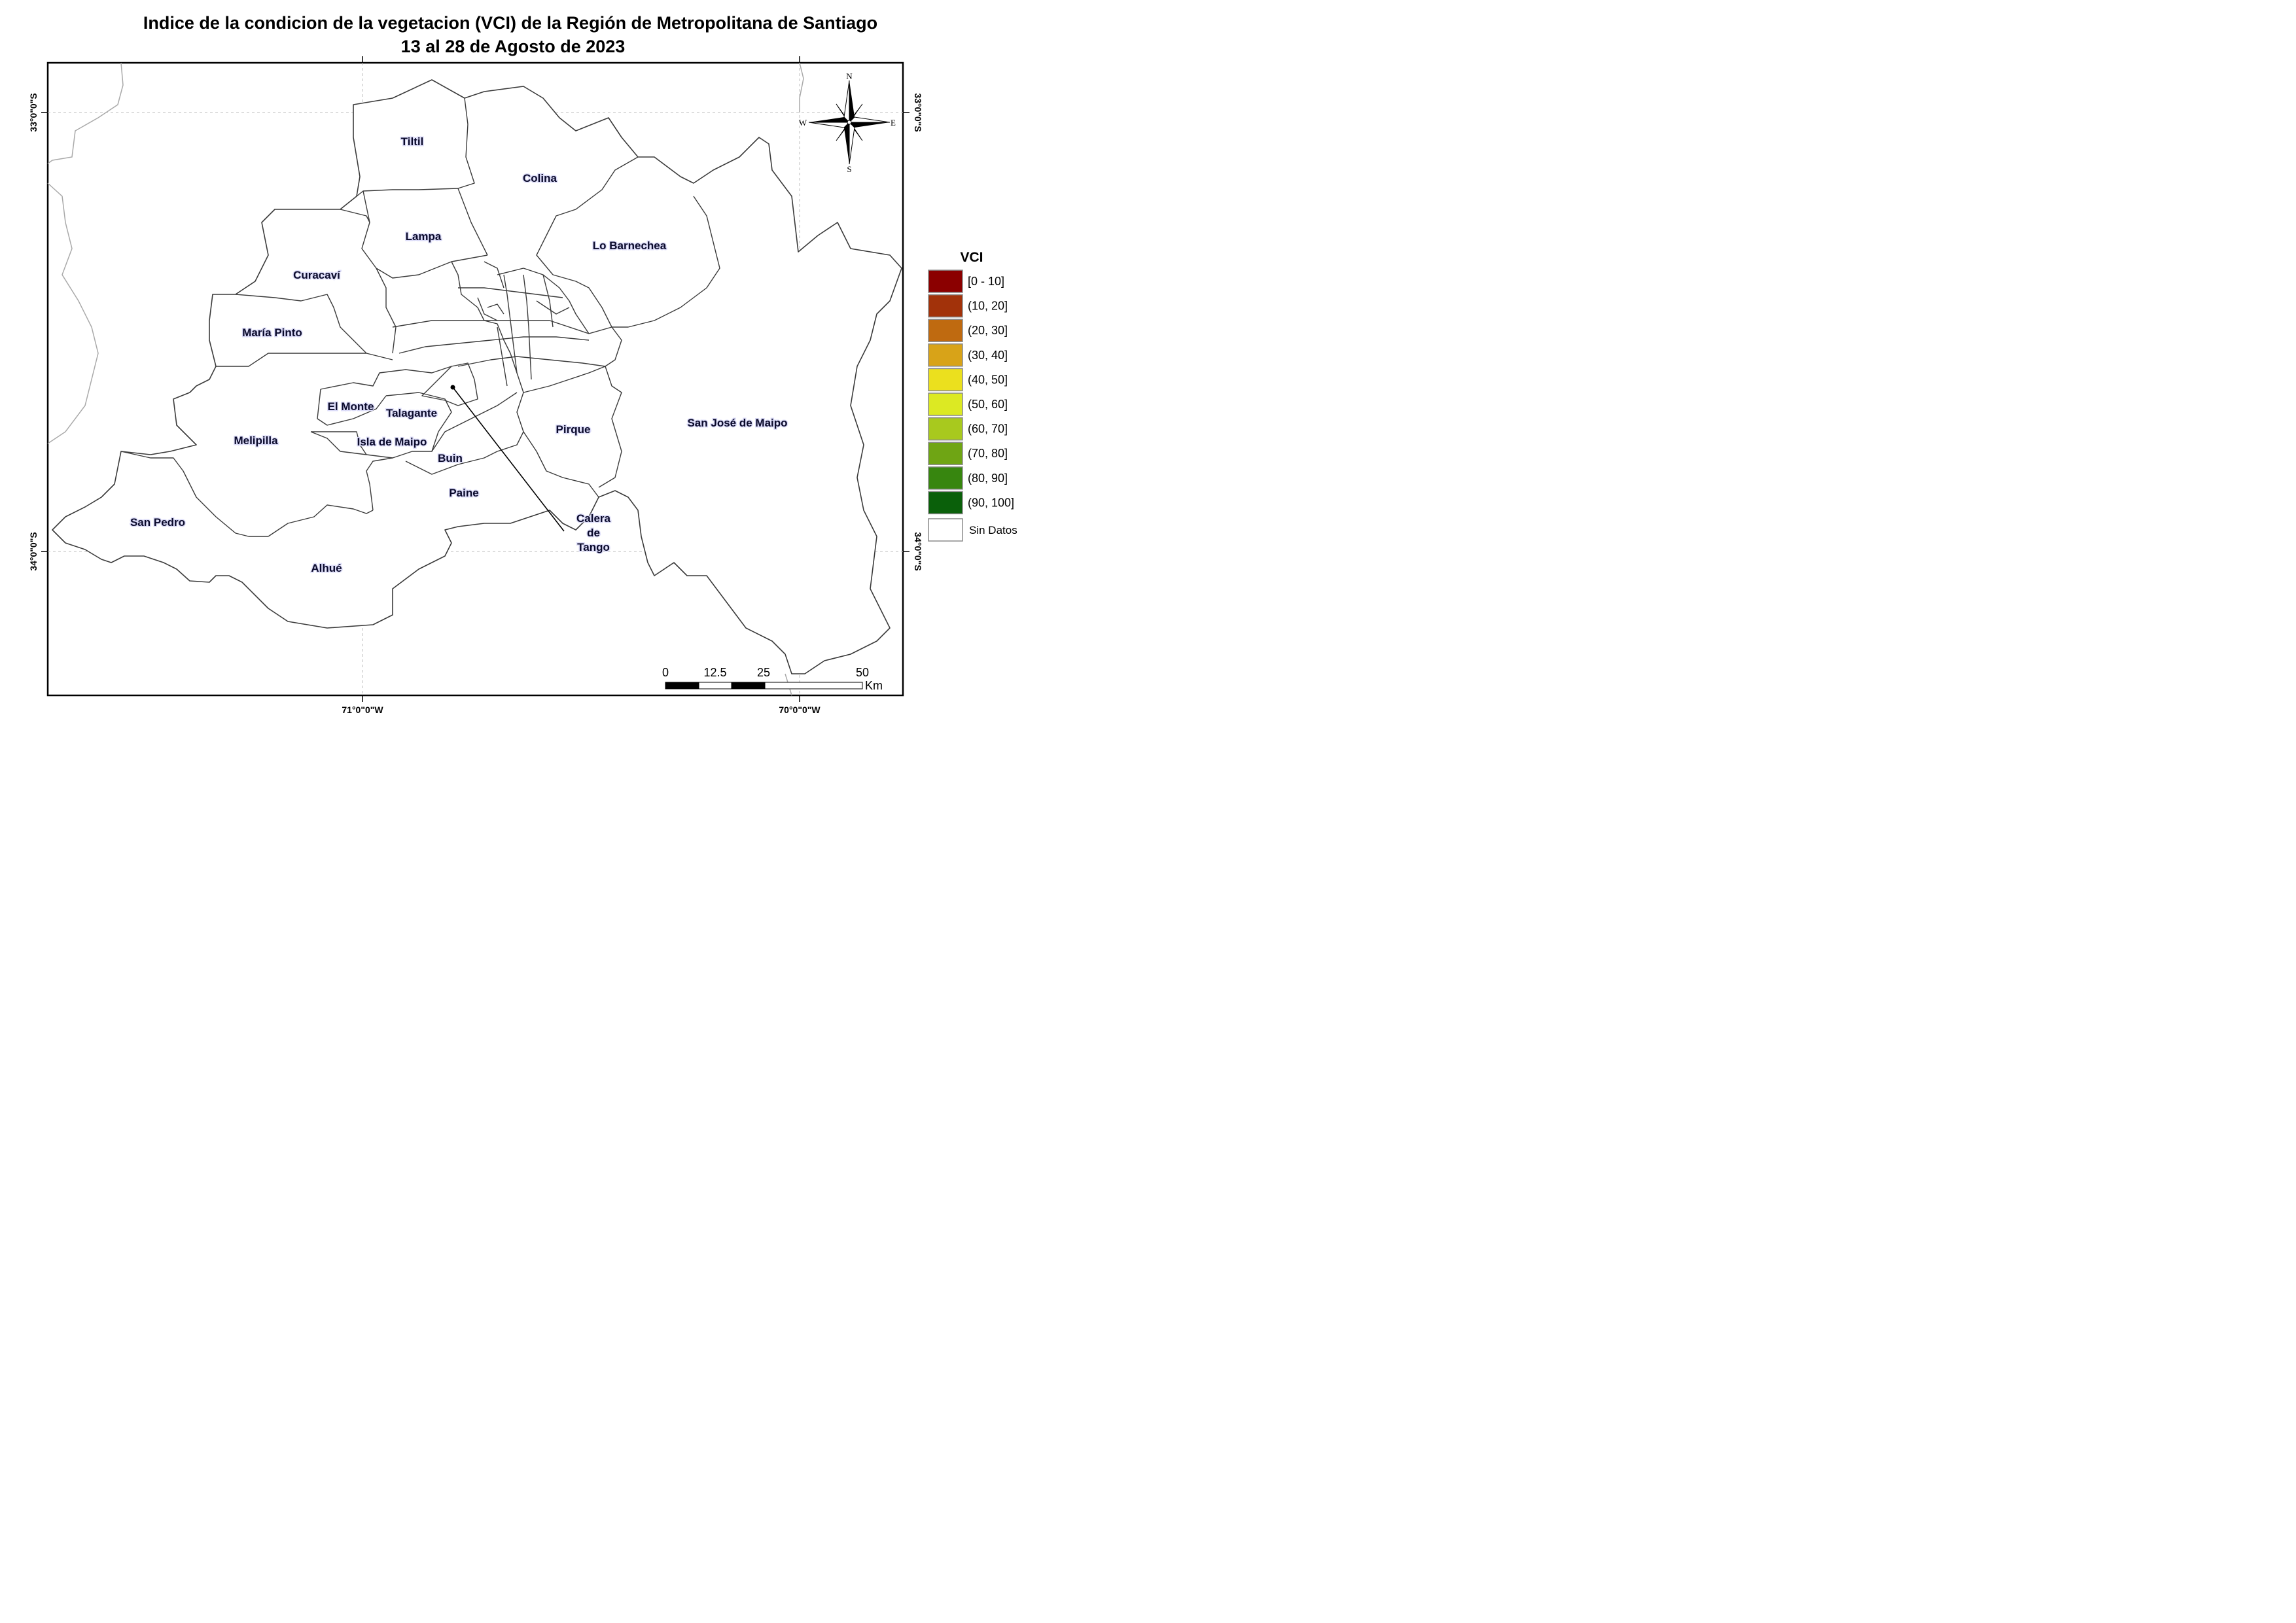 This screenshot has height=1623, width=2296. I want to click on scale-tick-12-5: 12.5, so click(715, 672).